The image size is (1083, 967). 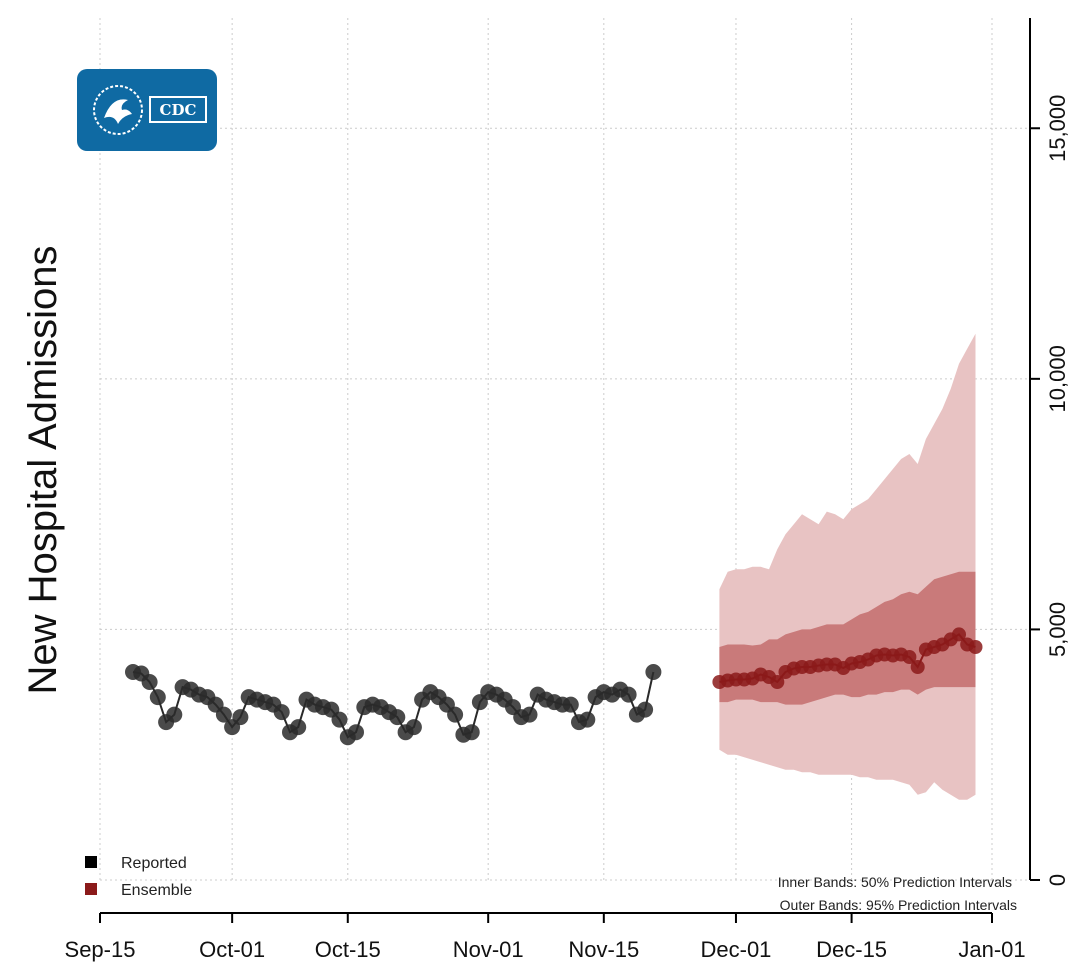 I want to click on x-tick-label: Oct-01, so click(x=232, y=949).